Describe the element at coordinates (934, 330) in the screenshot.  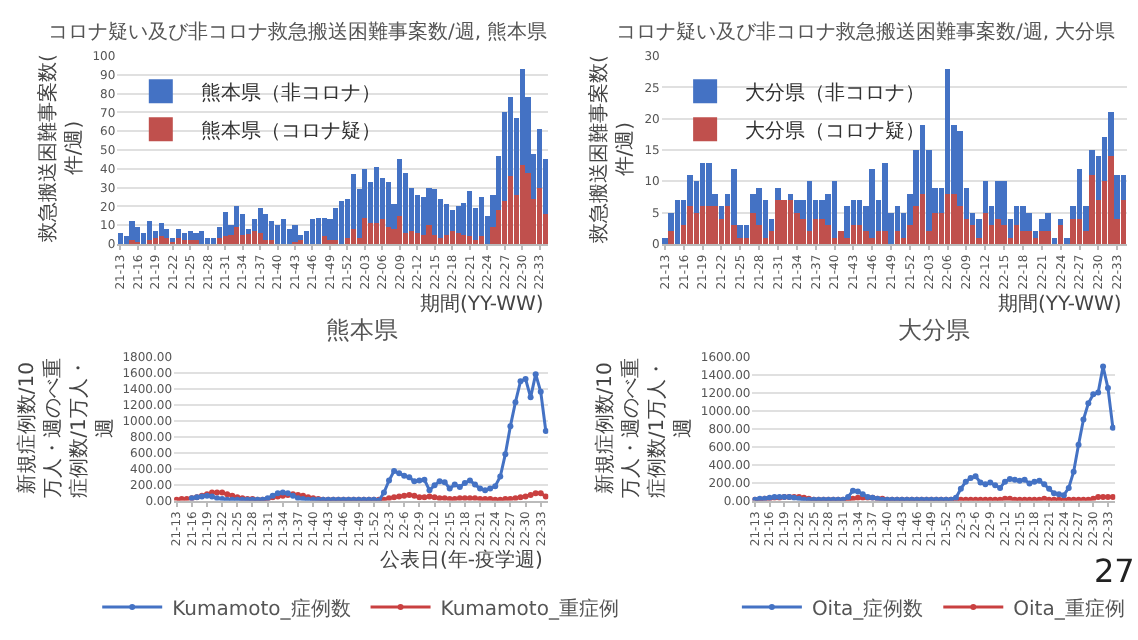
I see `chart-title: 大分県` at that location.